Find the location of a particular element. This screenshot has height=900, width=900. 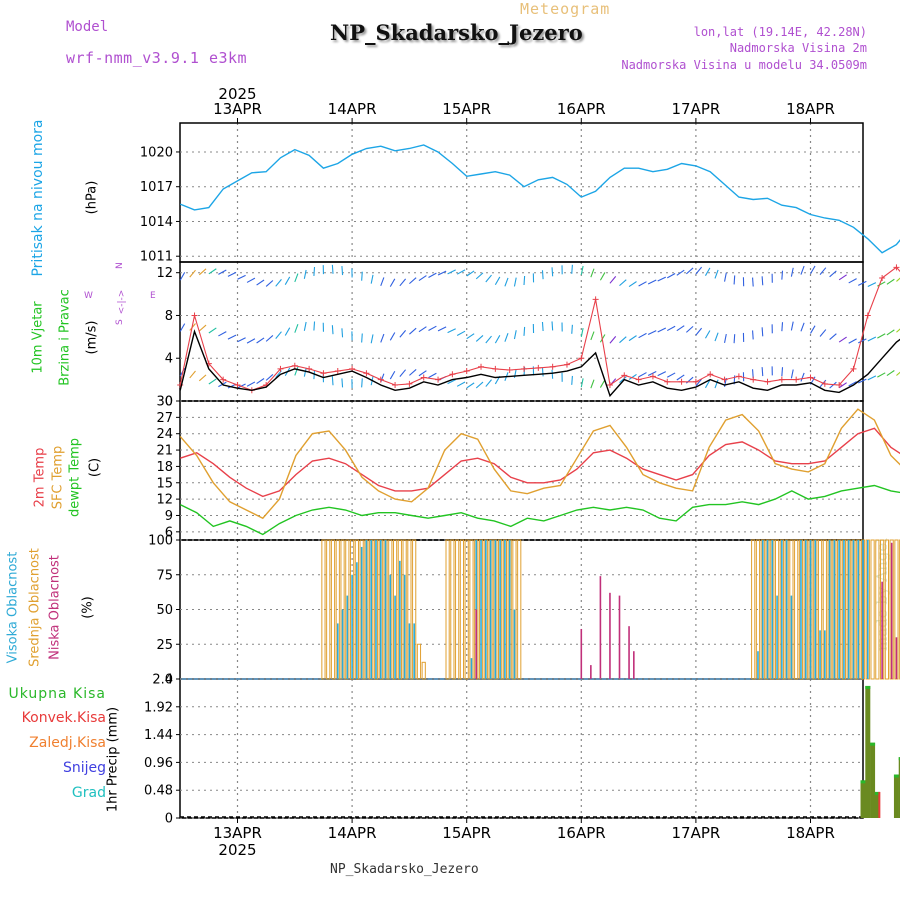

top-year-label: 2025 is located at coordinates (237, 94).